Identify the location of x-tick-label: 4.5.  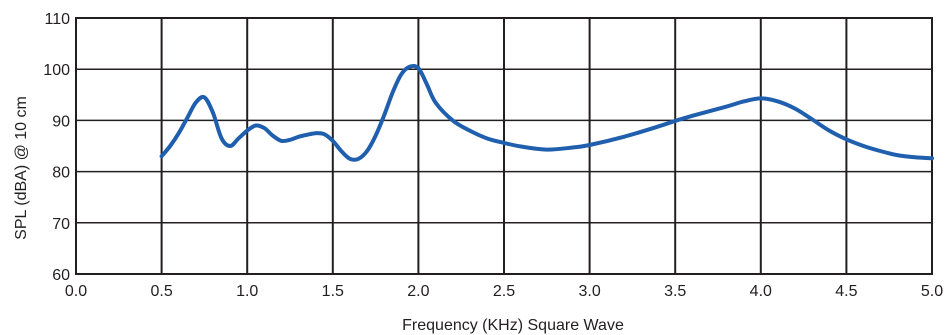
(846, 291).